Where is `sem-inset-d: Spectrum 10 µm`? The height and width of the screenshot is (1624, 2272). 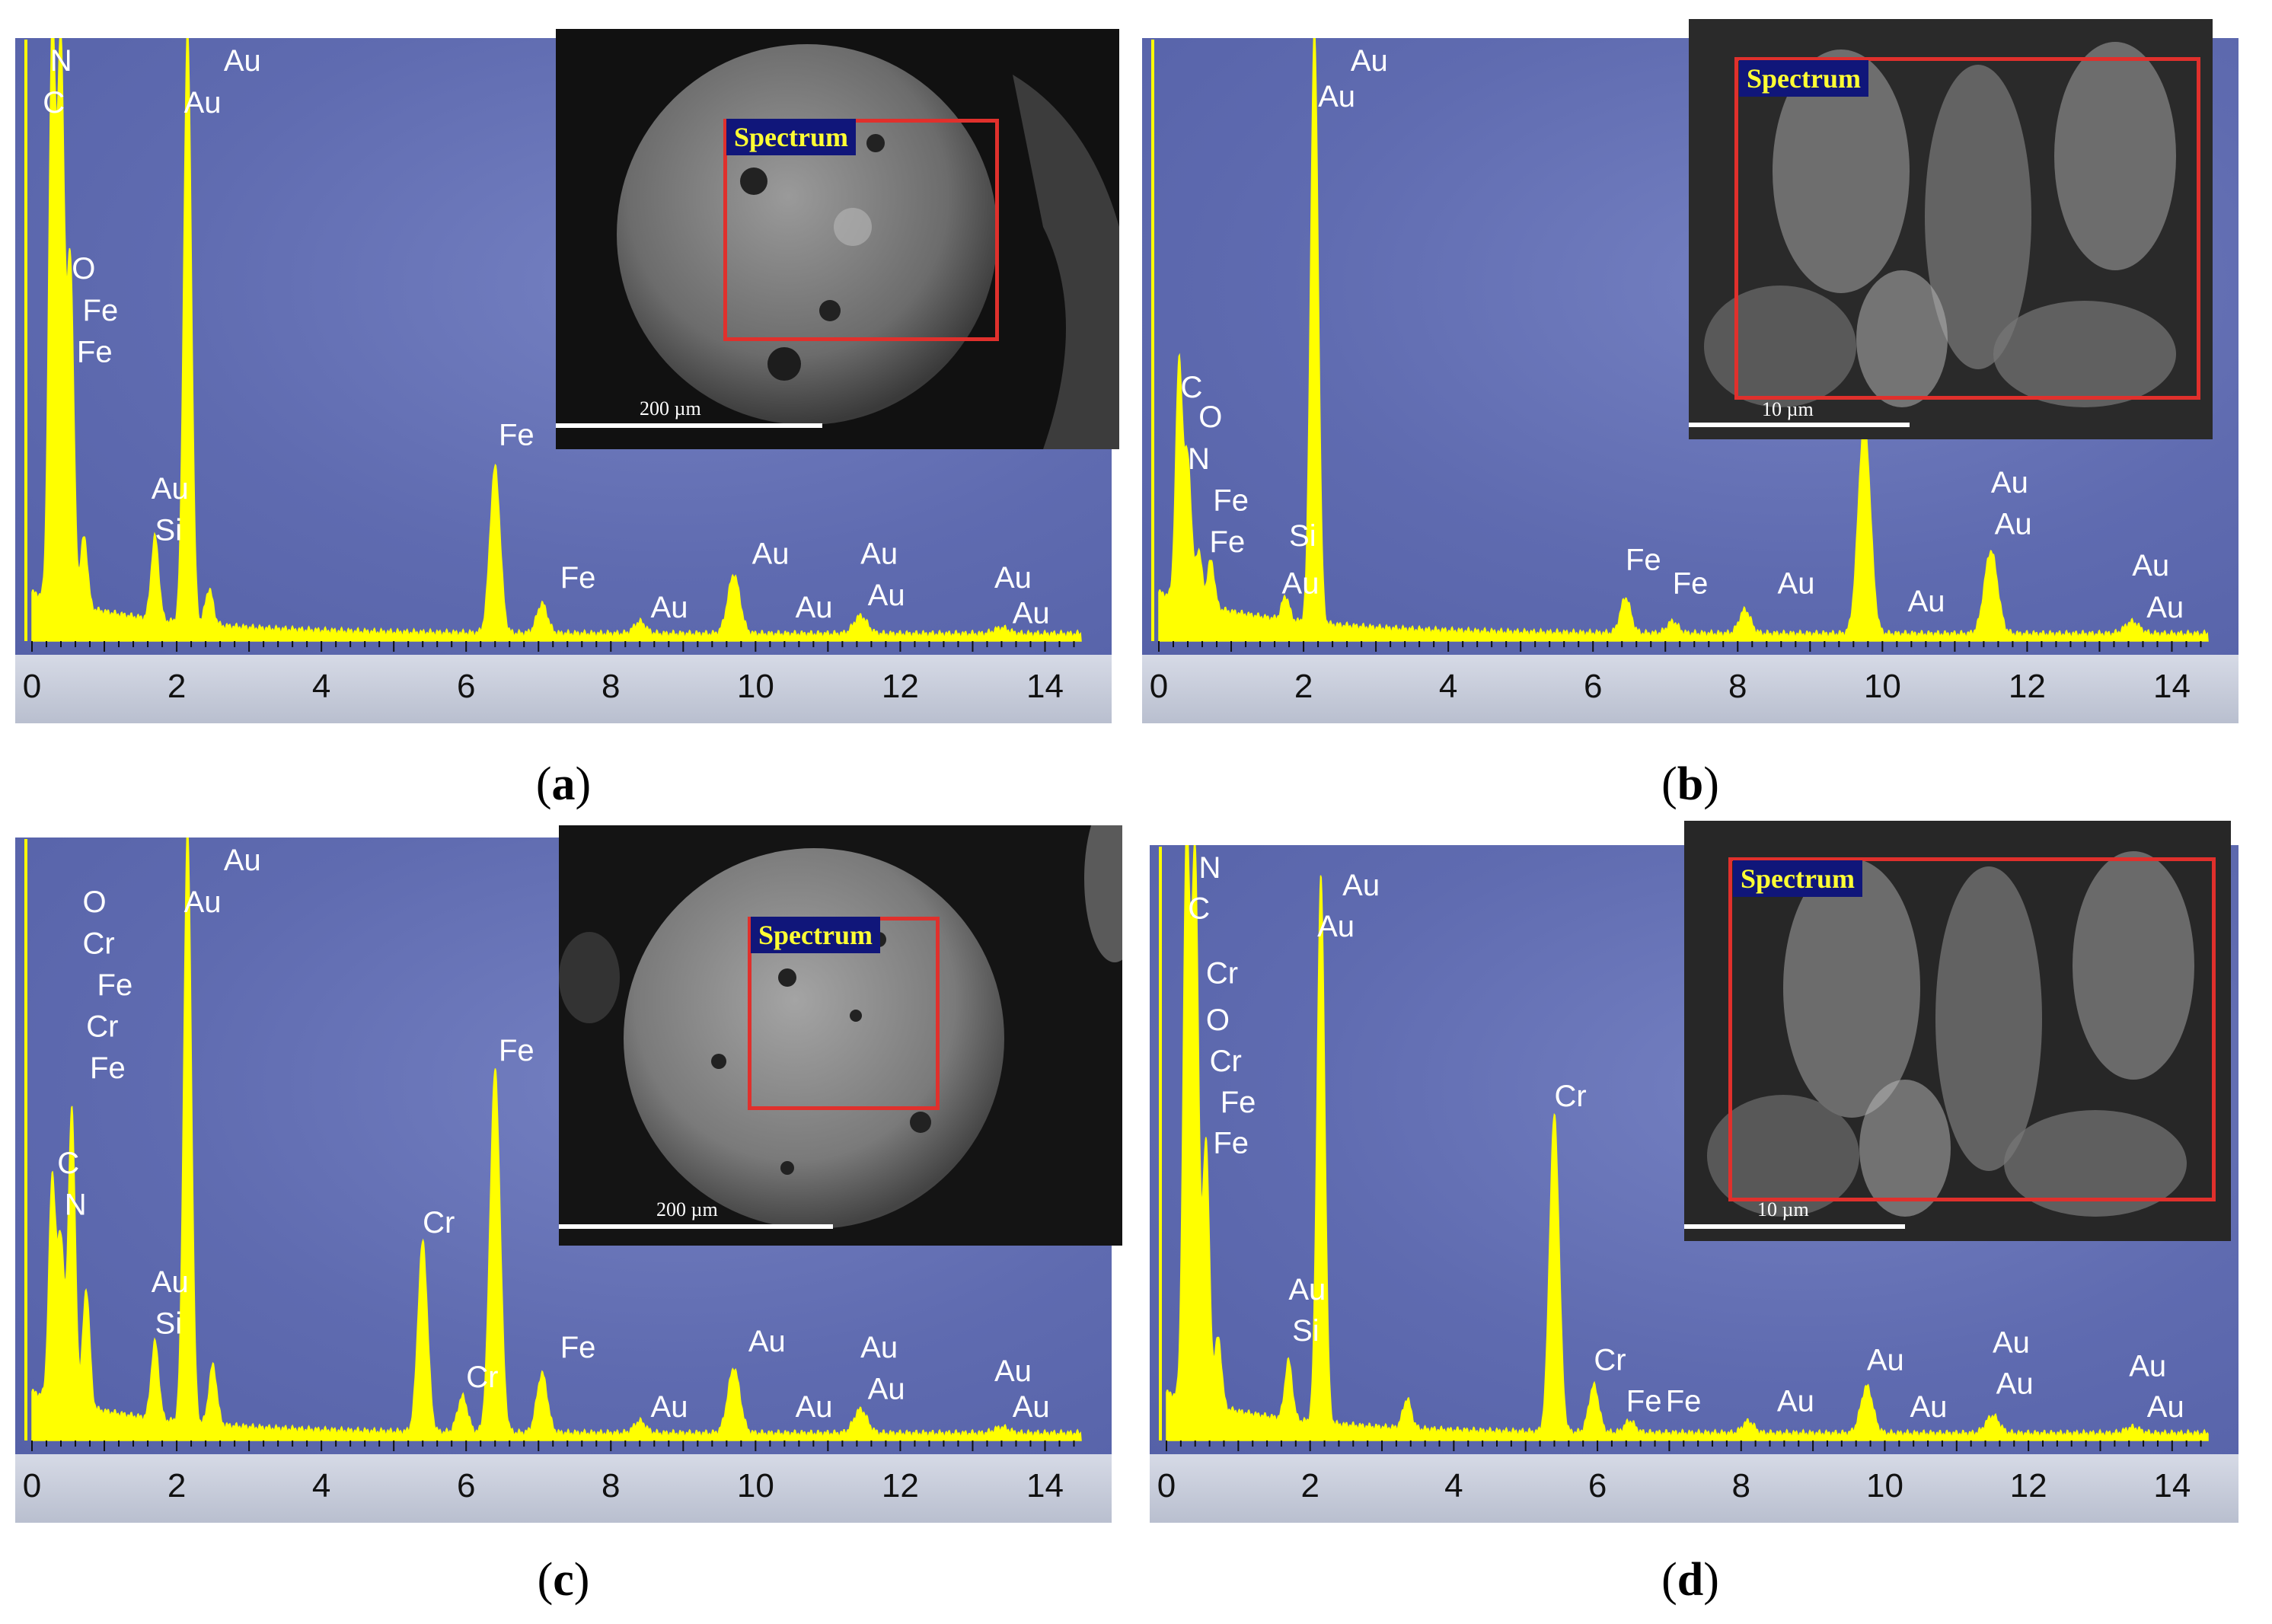
sem-inset-d: Spectrum 10 µm is located at coordinates (1957, 1031).